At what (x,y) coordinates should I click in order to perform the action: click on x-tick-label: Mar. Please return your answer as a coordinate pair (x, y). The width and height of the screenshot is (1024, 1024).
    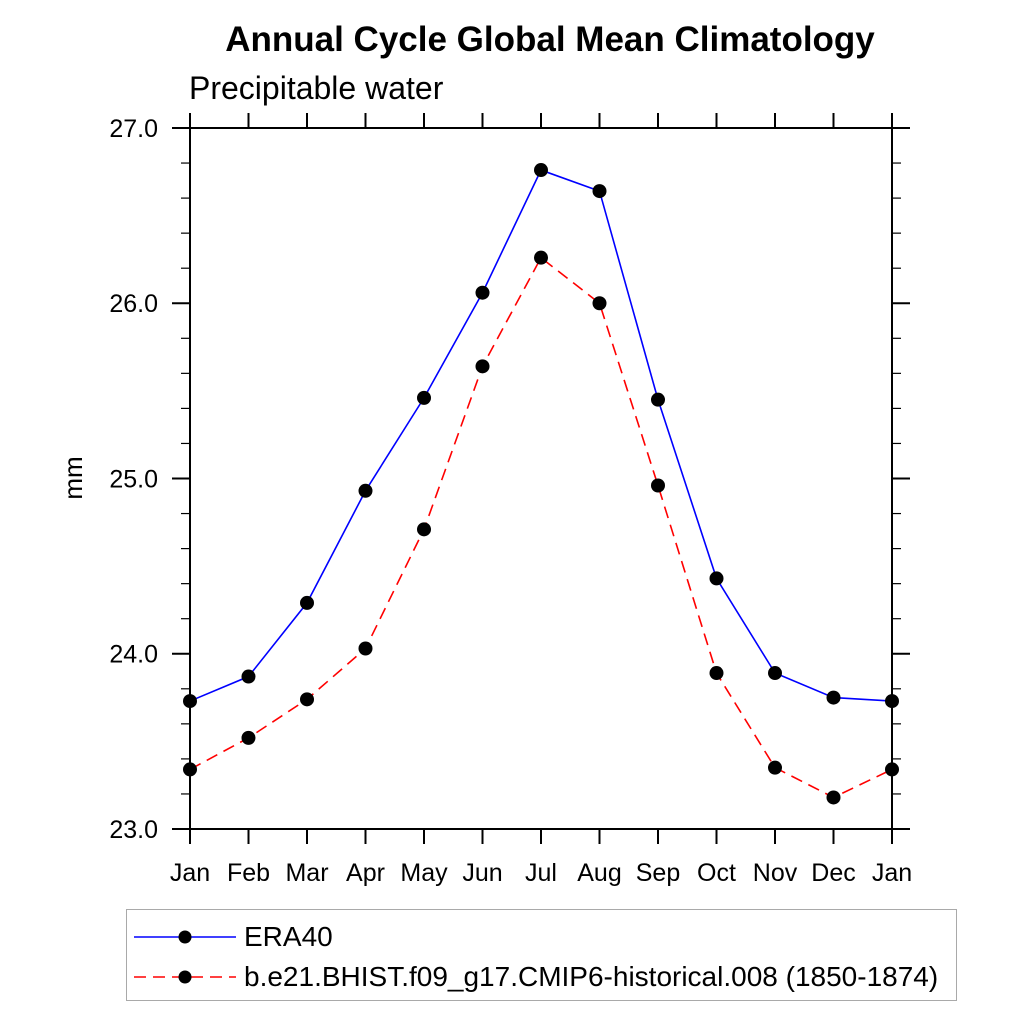
    Looking at the image, I should click on (306, 873).